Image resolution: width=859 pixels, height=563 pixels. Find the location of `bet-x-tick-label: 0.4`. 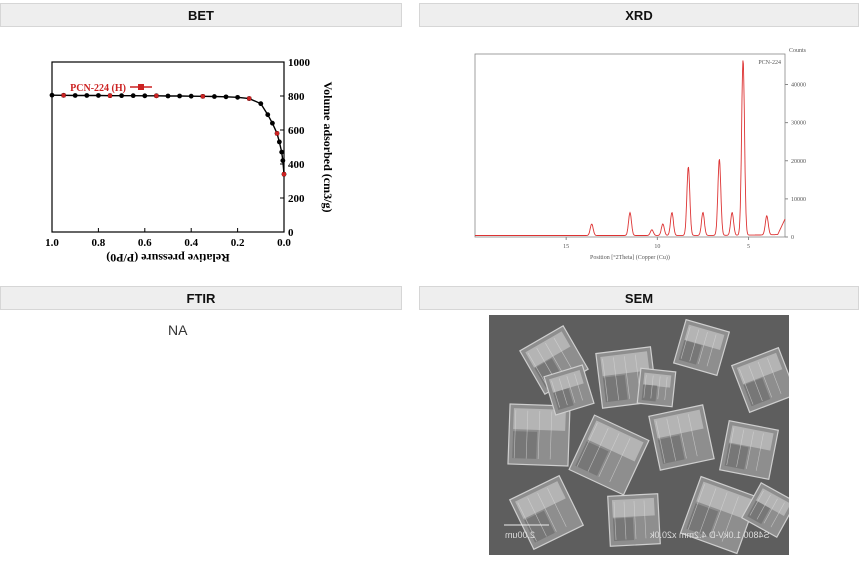

bet-x-tick-label: 0.4 is located at coordinates (191, 243).